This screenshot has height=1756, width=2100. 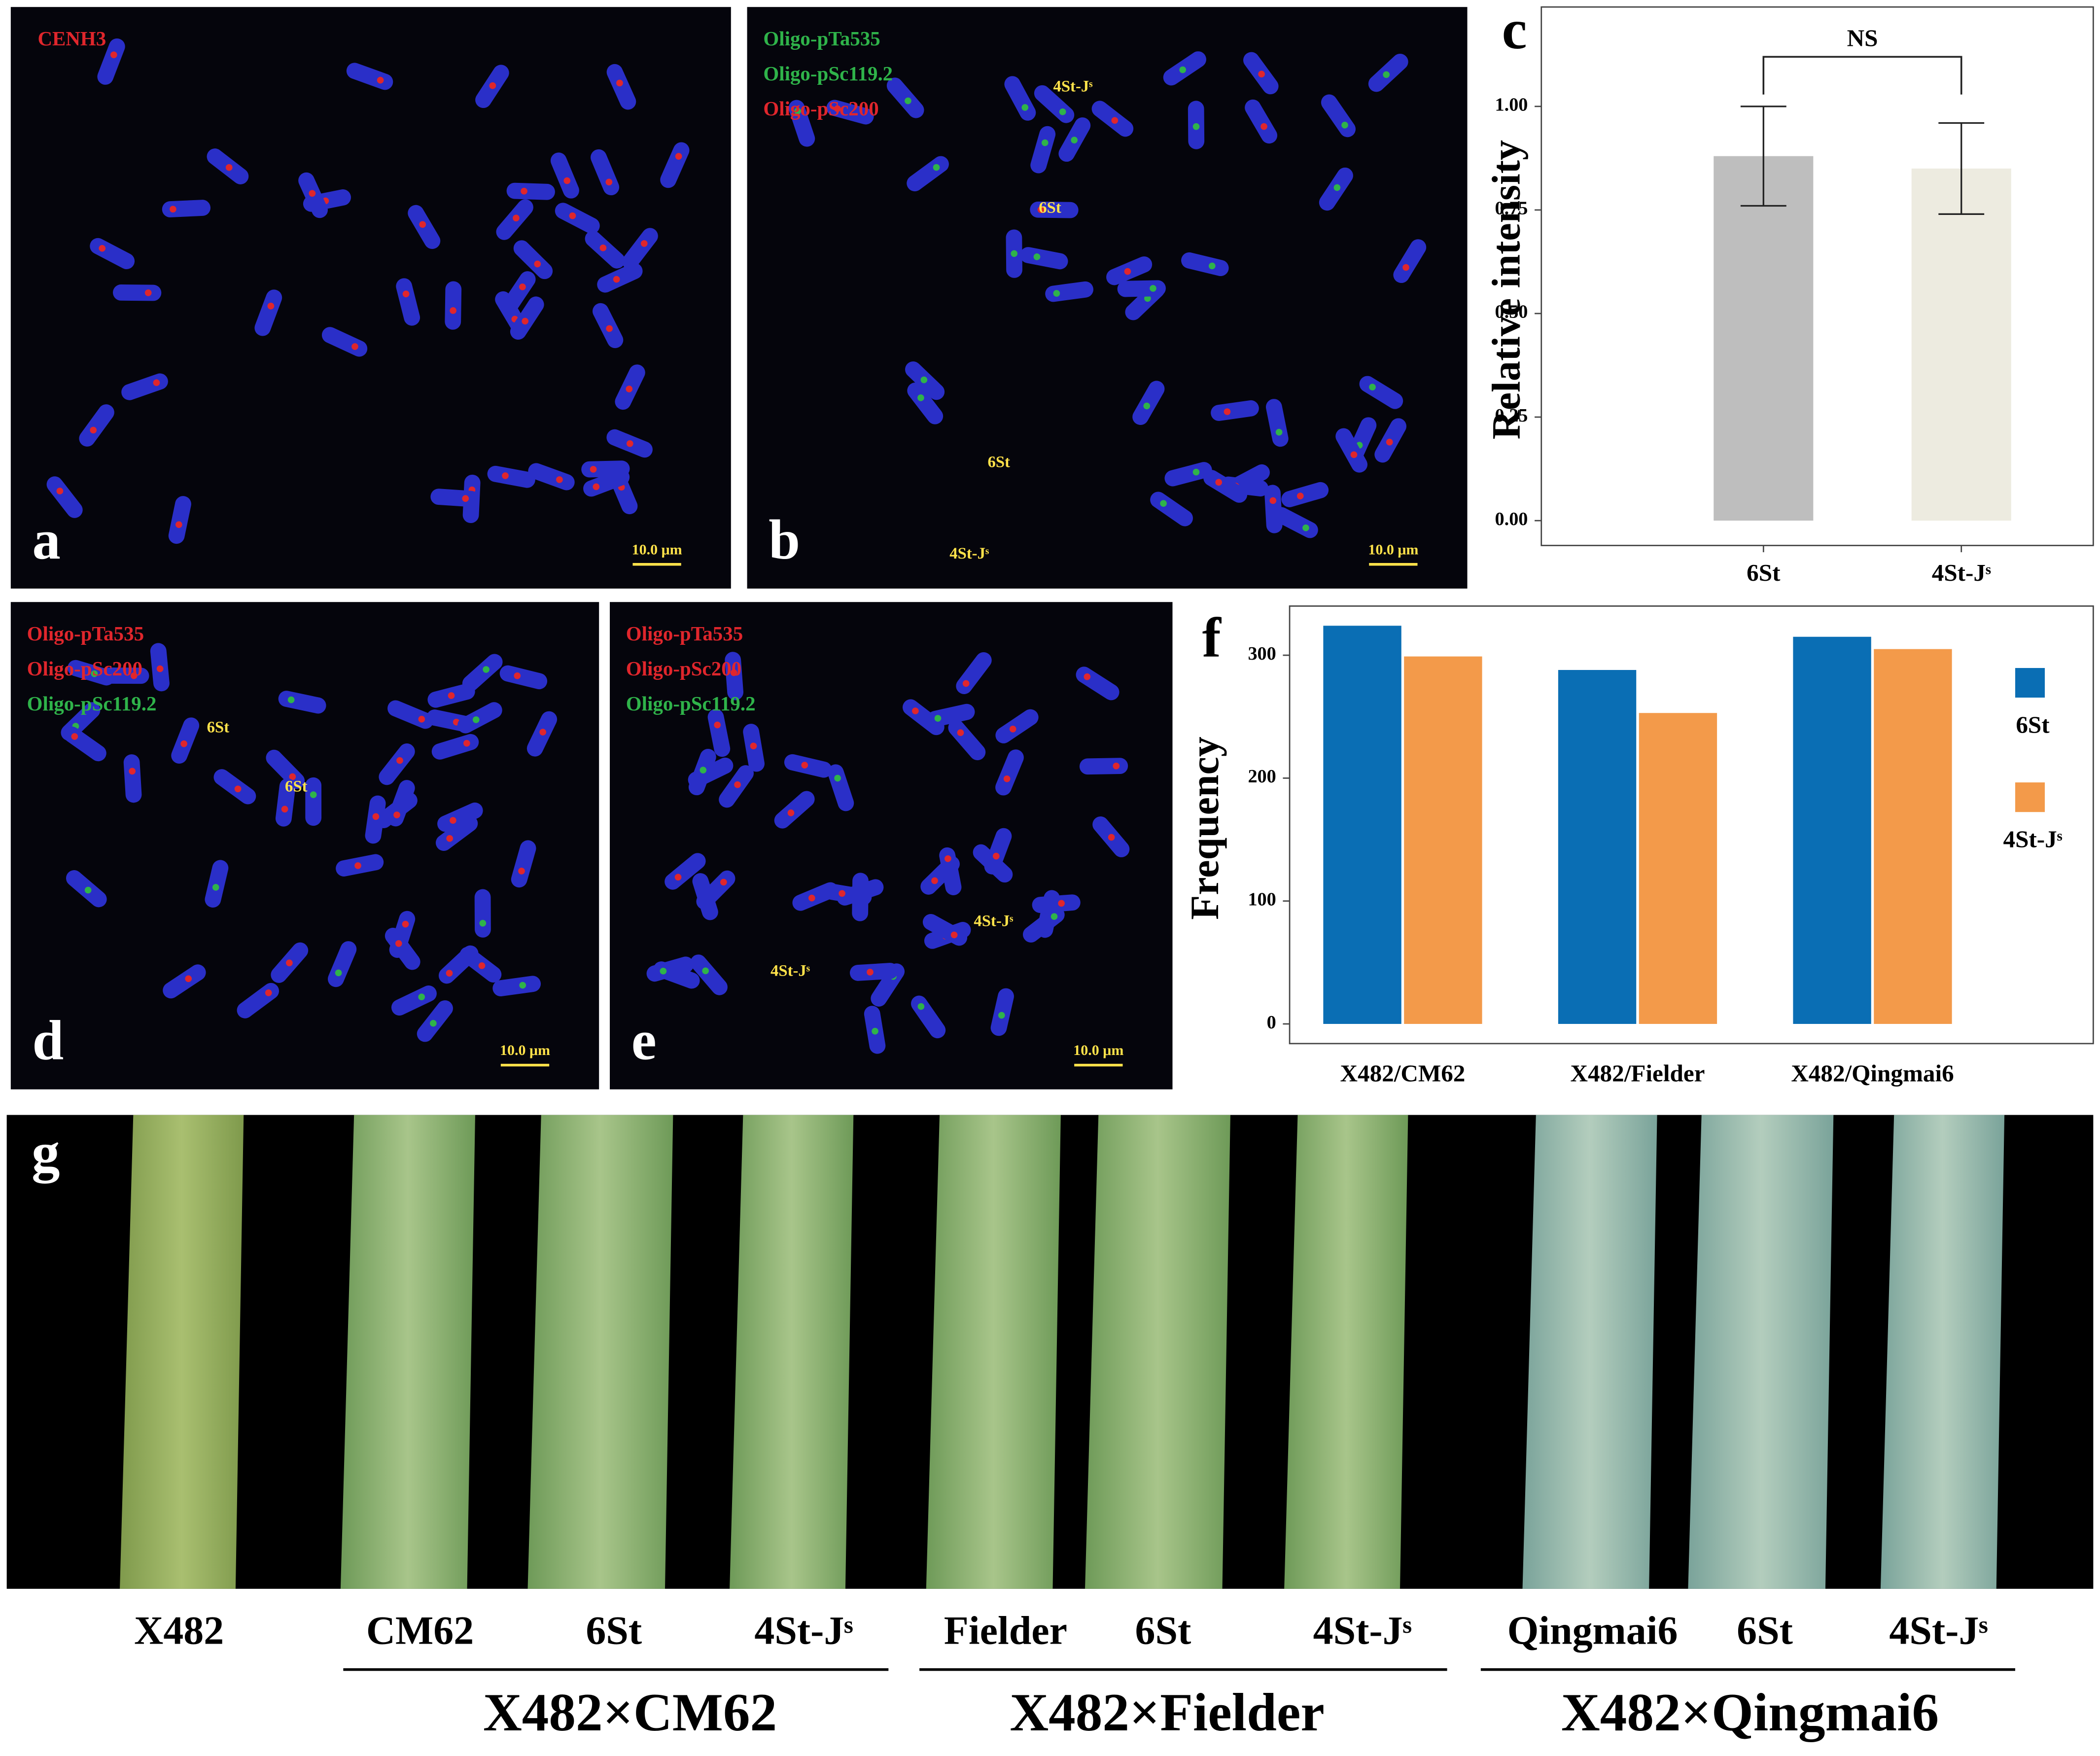 What do you see at coordinates (1514, 30) in the screenshot?
I see `panel-letter: c` at bounding box center [1514, 30].